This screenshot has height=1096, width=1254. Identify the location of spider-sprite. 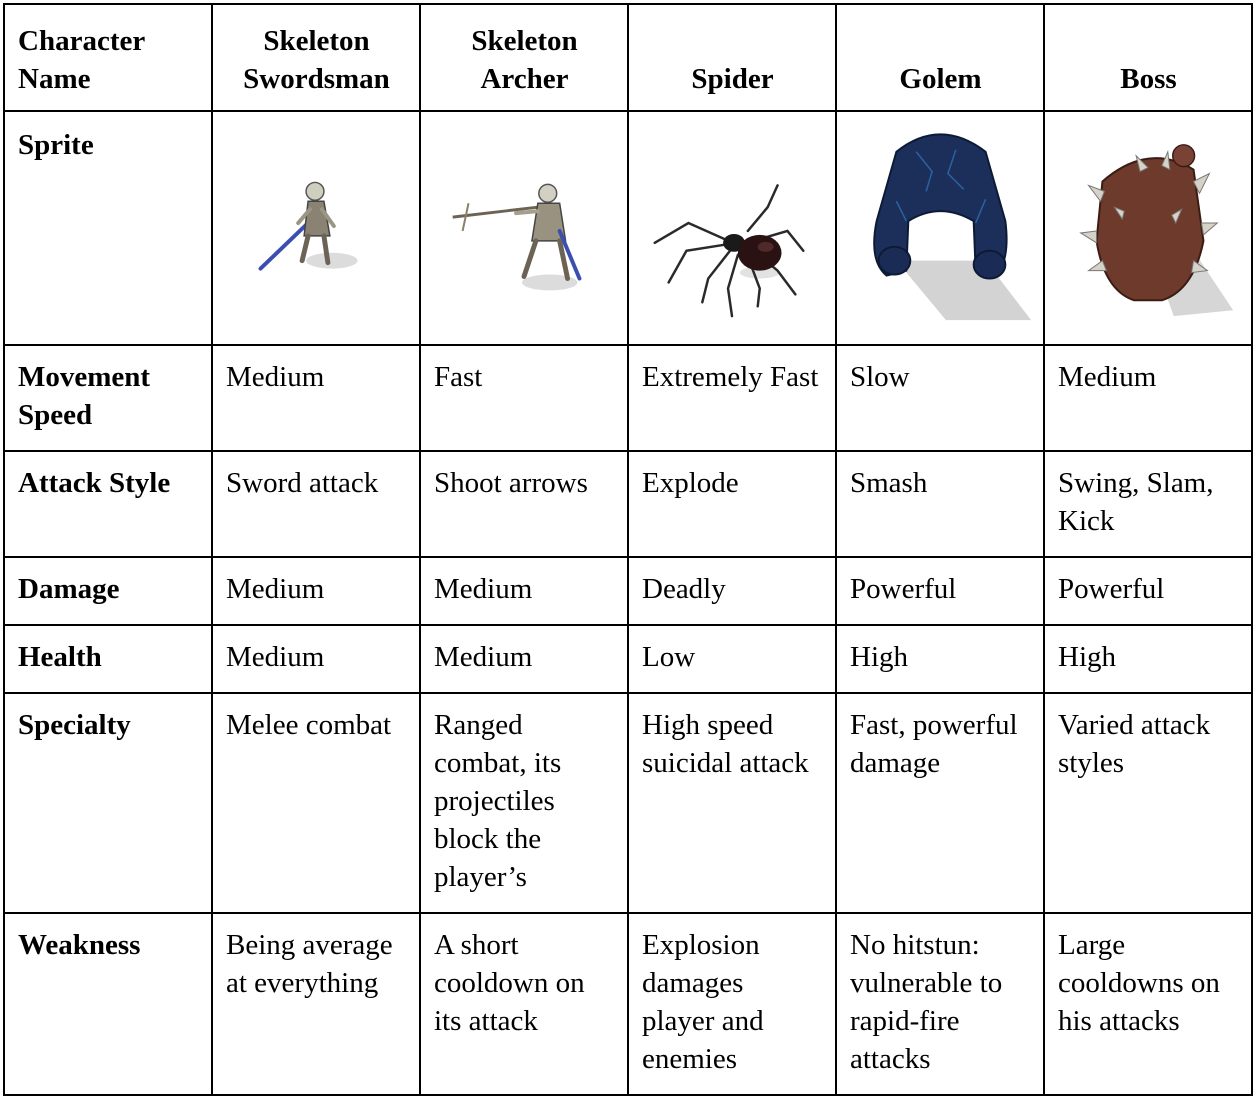
(732, 228).